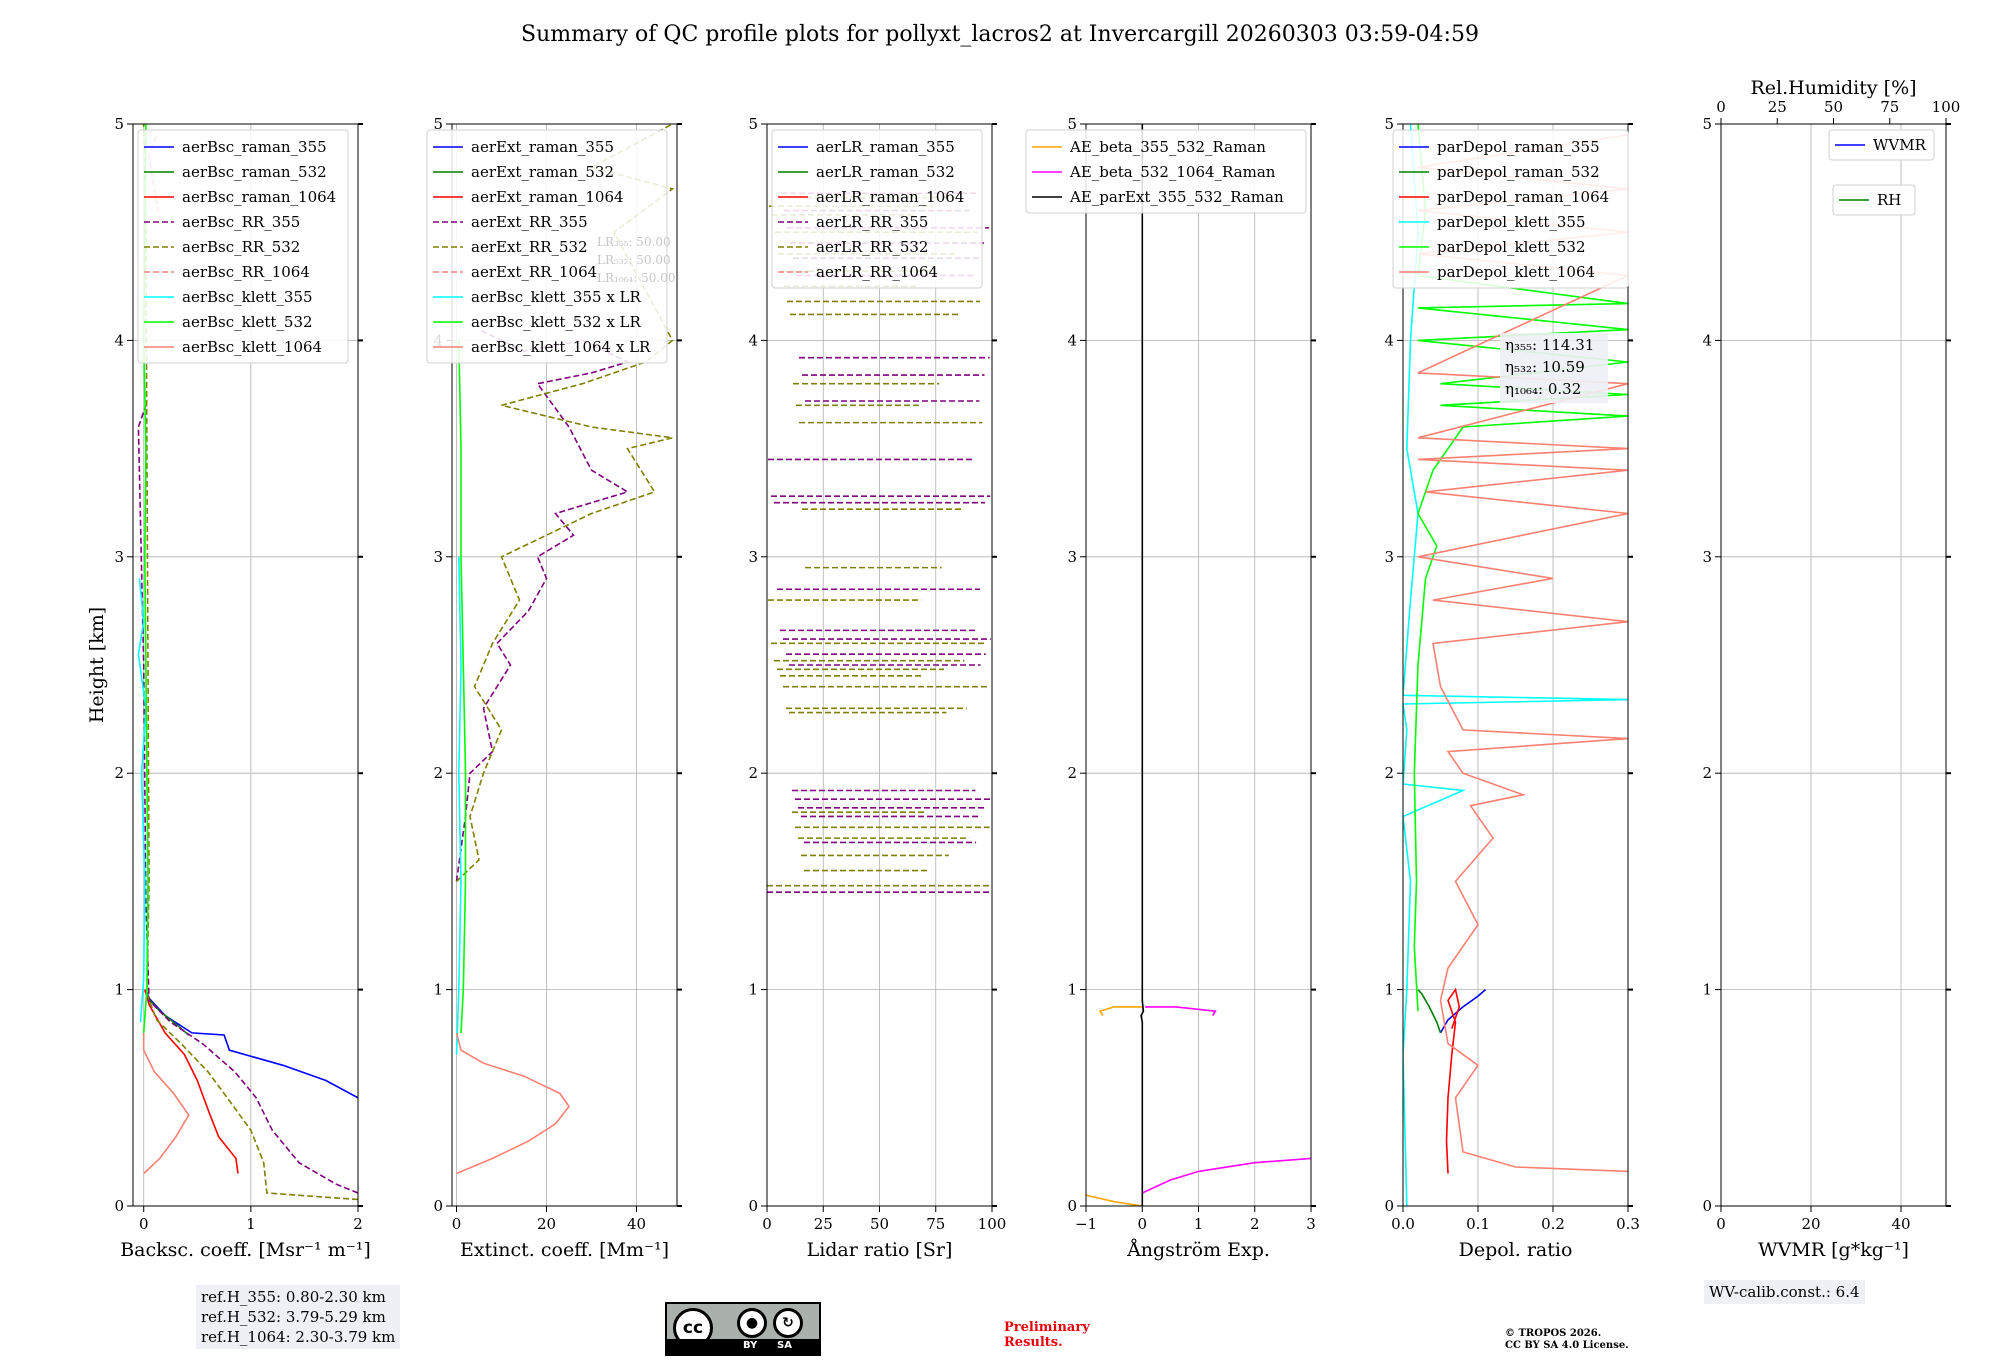  What do you see at coordinates (1142, 1224) in the screenshot?
I see `angstrom-xtick-label: 0` at bounding box center [1142, 1224].